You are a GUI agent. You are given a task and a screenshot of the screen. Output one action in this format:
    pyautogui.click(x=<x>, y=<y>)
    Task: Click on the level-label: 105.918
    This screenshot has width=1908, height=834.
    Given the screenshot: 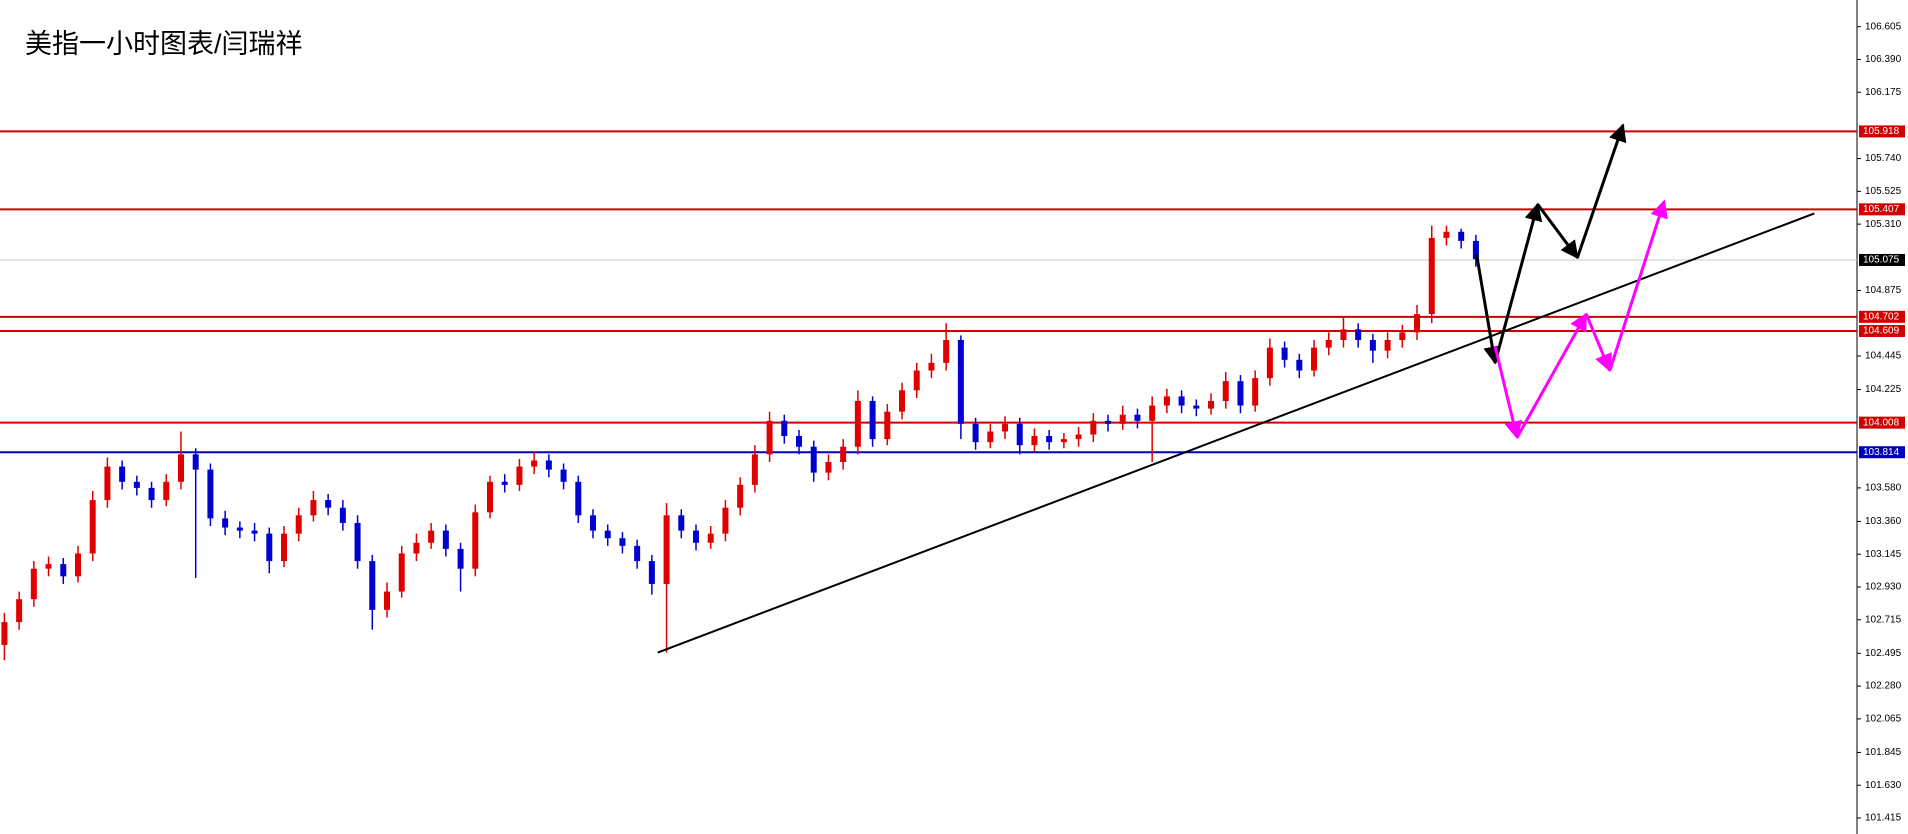 What is the action you would take?
    pyautogui.click(x=1881, y=131)
    